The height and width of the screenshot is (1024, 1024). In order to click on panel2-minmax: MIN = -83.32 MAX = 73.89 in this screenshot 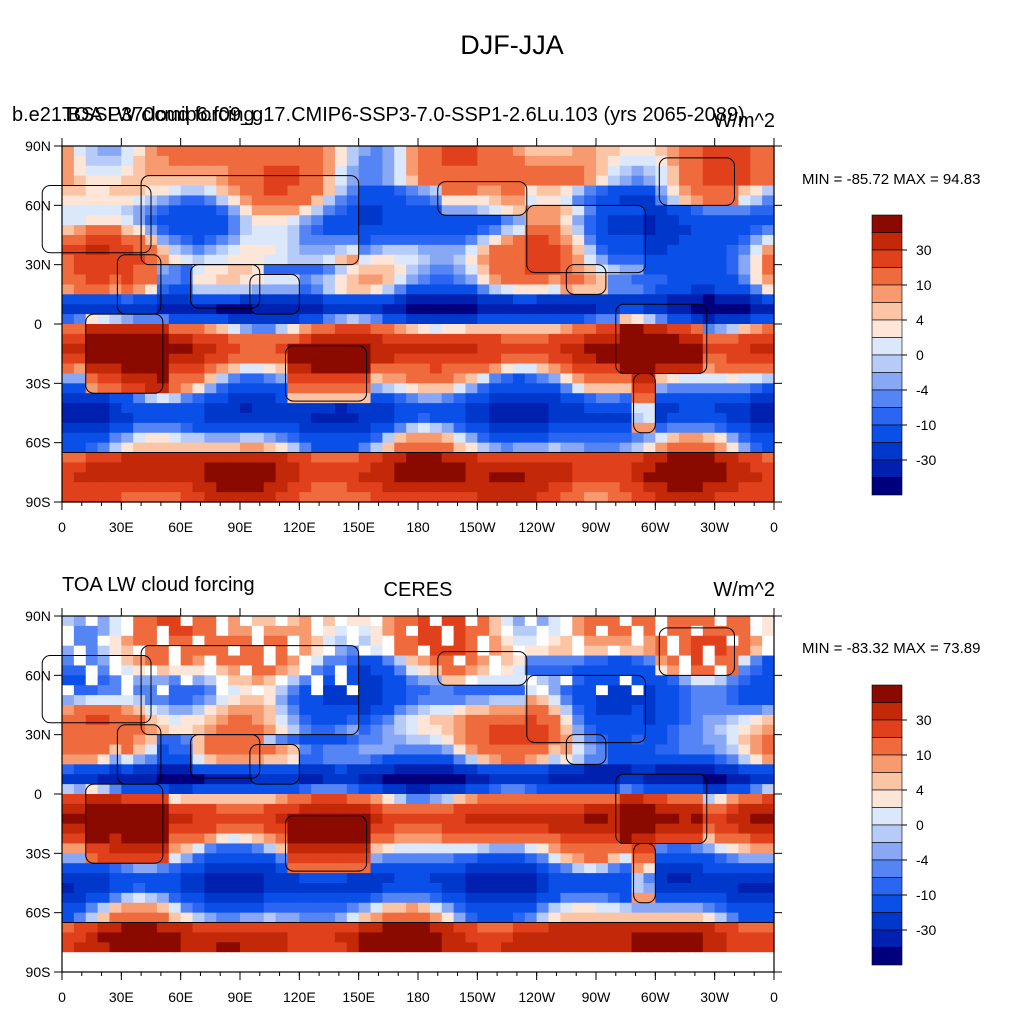, I will do `click(891, 648)`.